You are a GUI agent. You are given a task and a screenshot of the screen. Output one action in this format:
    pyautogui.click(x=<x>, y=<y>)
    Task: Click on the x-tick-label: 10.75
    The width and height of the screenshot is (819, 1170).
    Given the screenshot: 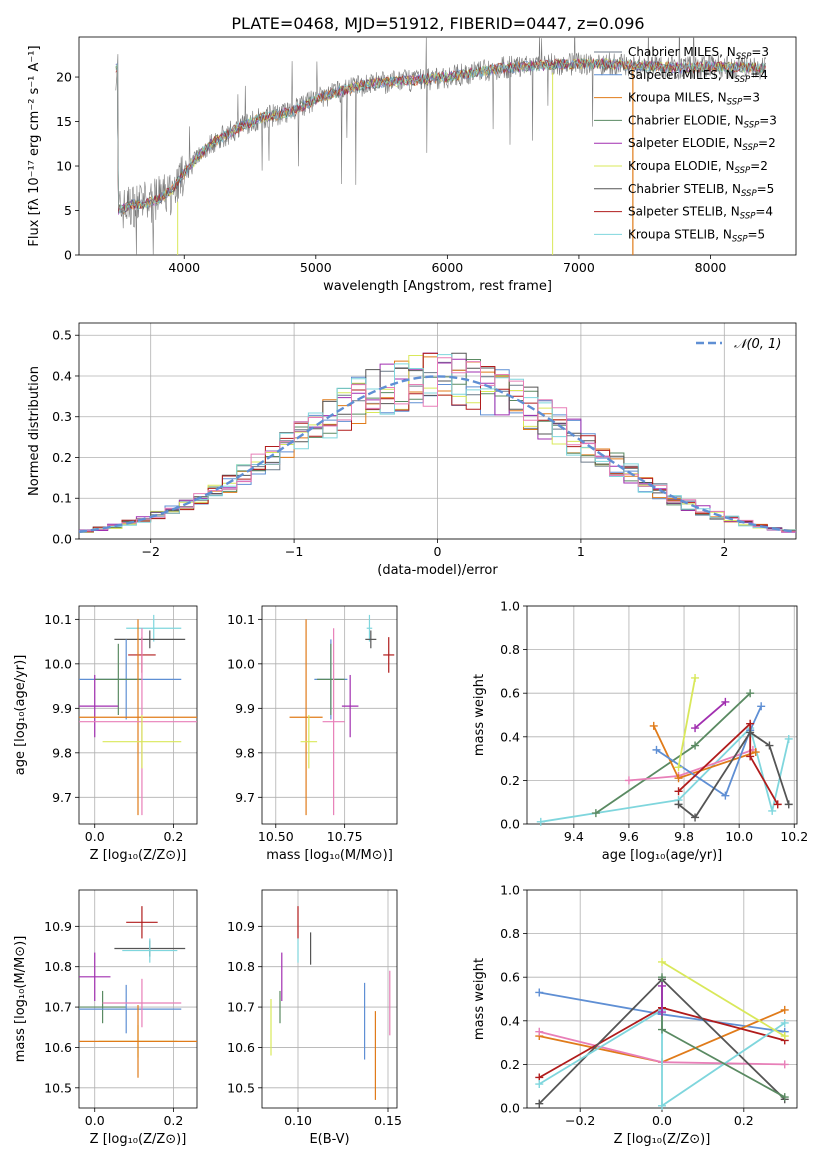 What is the action you would take?
    pyautogui.click(x=345, y=836)
    